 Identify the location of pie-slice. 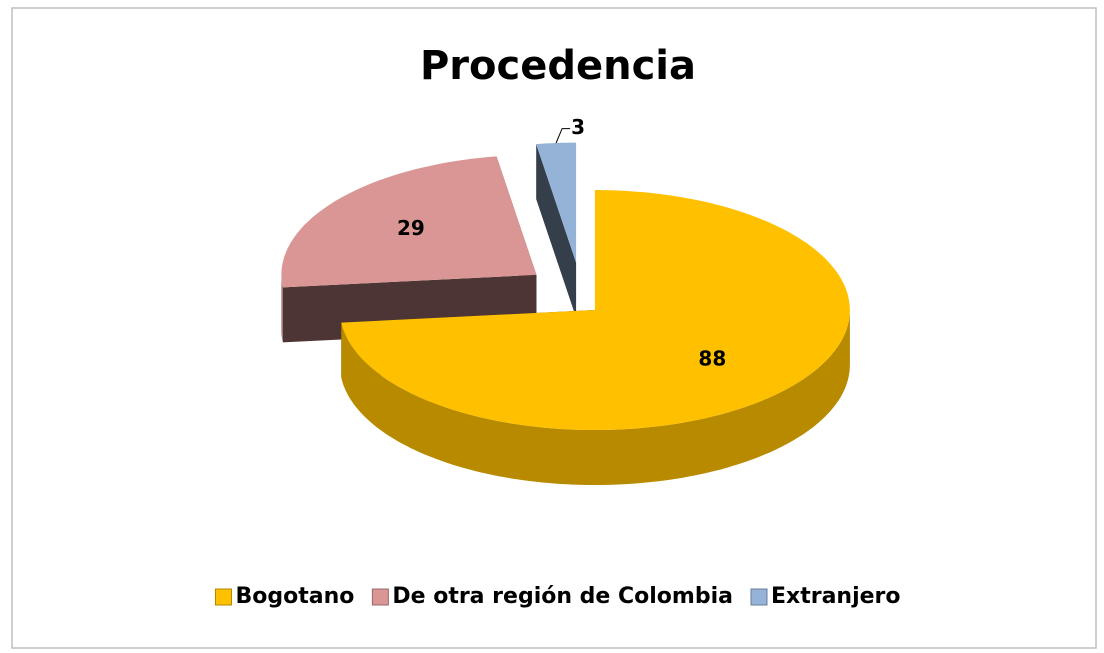
(556, 230).